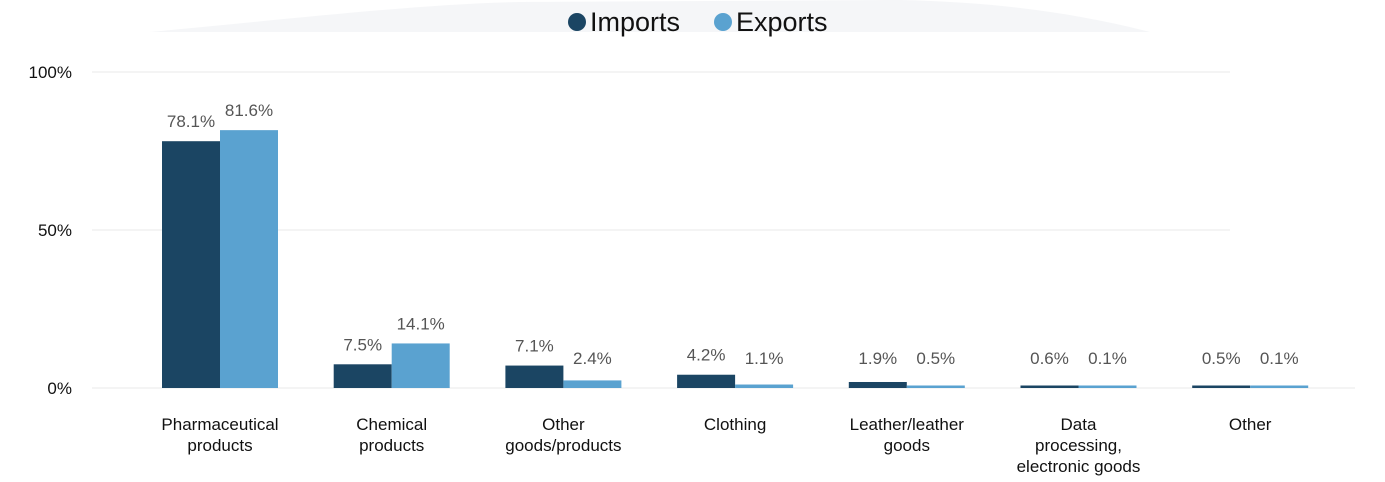 The width and height of the screenshot is (1385, 482). I want to click on data-label-imports: 7.5%, so click(362, 344).